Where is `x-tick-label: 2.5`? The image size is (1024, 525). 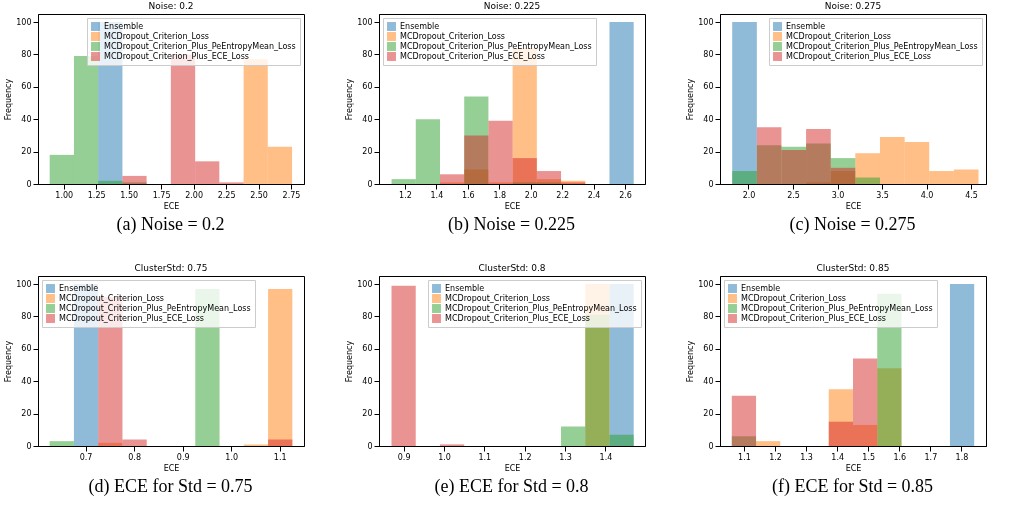 x-tick-label: 2.5 is located at coordinates (793, 195).